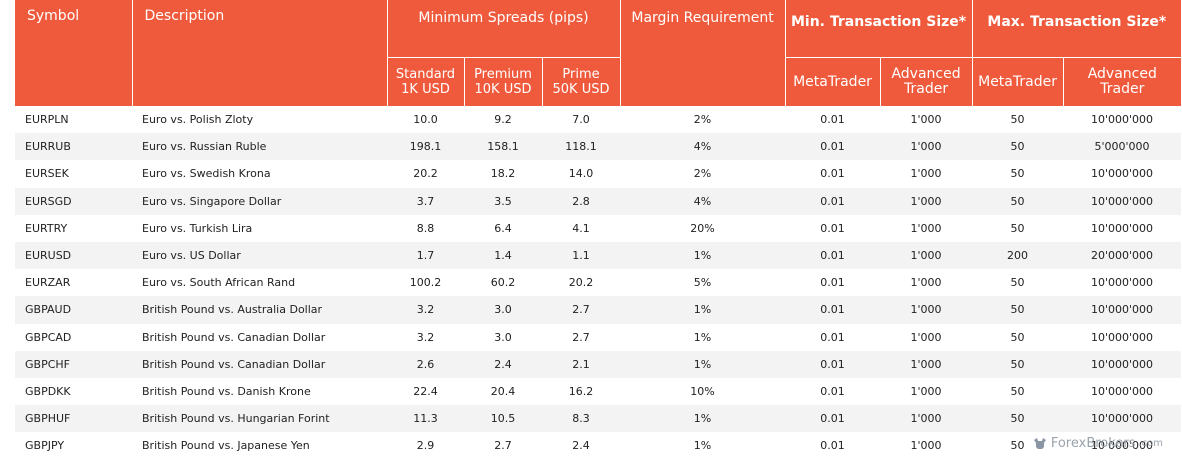 The width and height of the screenshot is (1182, 467). I want to click on cell-premium: 9.2, so click(503, 120).